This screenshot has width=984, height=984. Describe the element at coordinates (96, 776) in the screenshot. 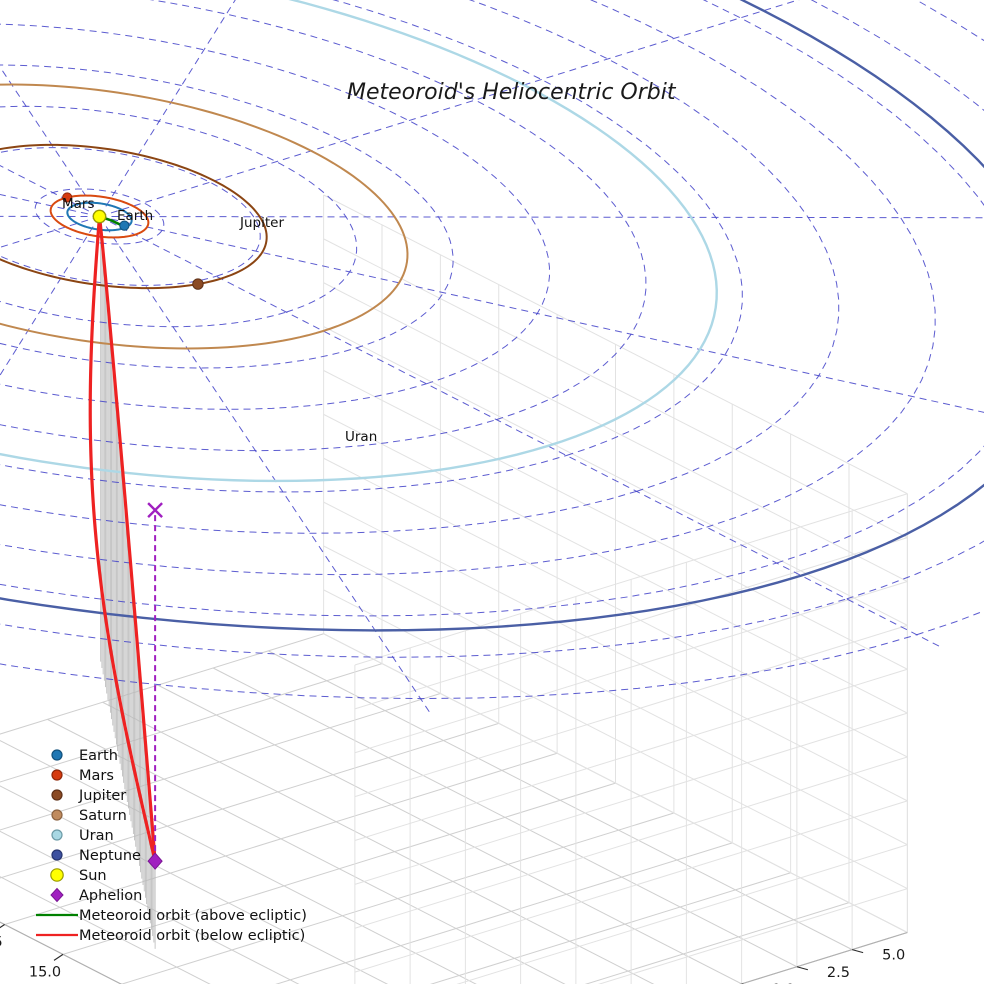

I see `legend-label: Mars` at that location.